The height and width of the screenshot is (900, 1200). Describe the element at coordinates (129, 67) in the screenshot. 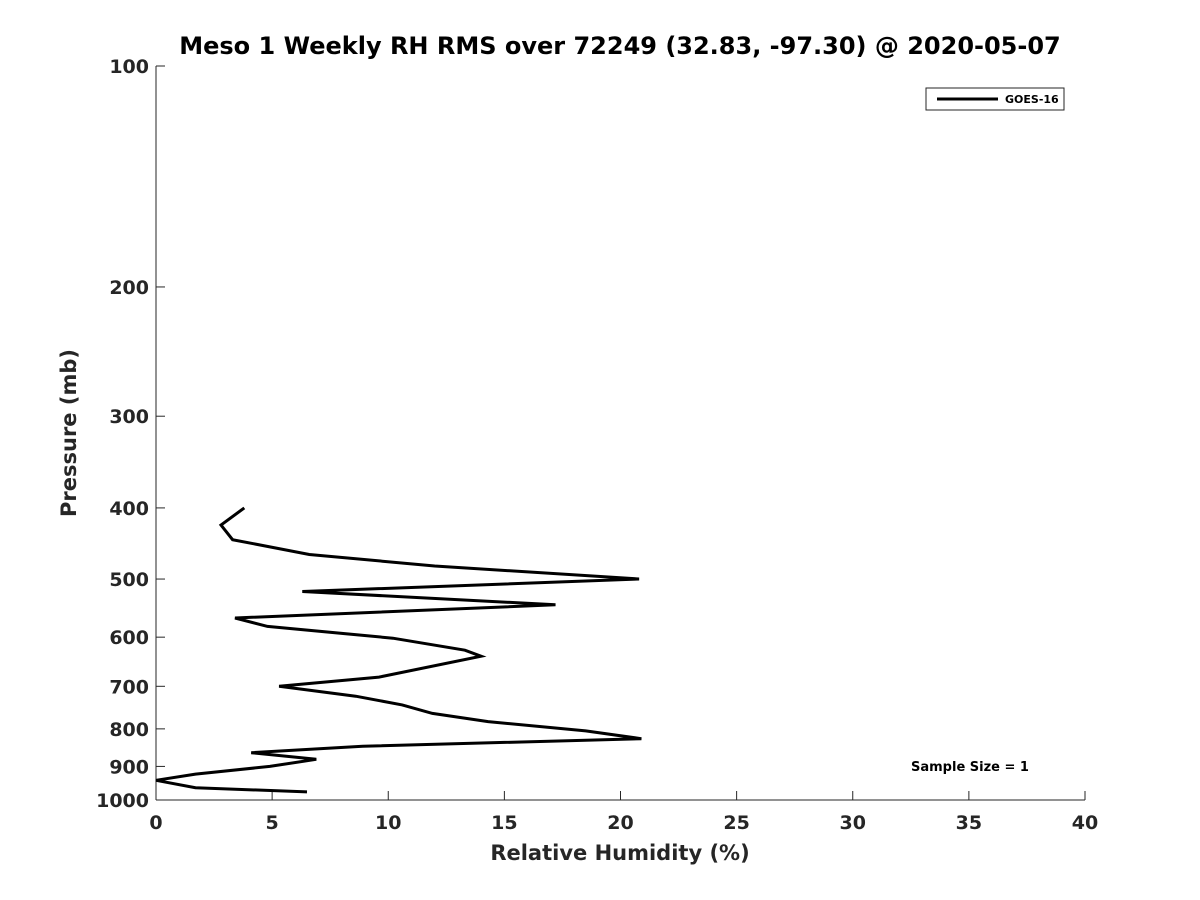

I see `y-tick-label-100: 100` at that location.